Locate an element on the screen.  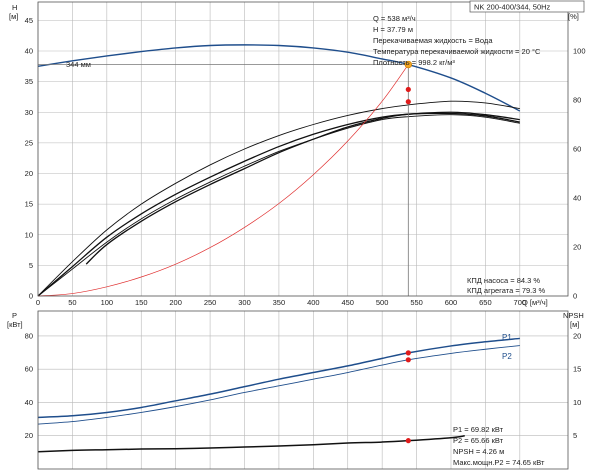
upper-y-right-tick: 60 is located at coordinates (577, 149).